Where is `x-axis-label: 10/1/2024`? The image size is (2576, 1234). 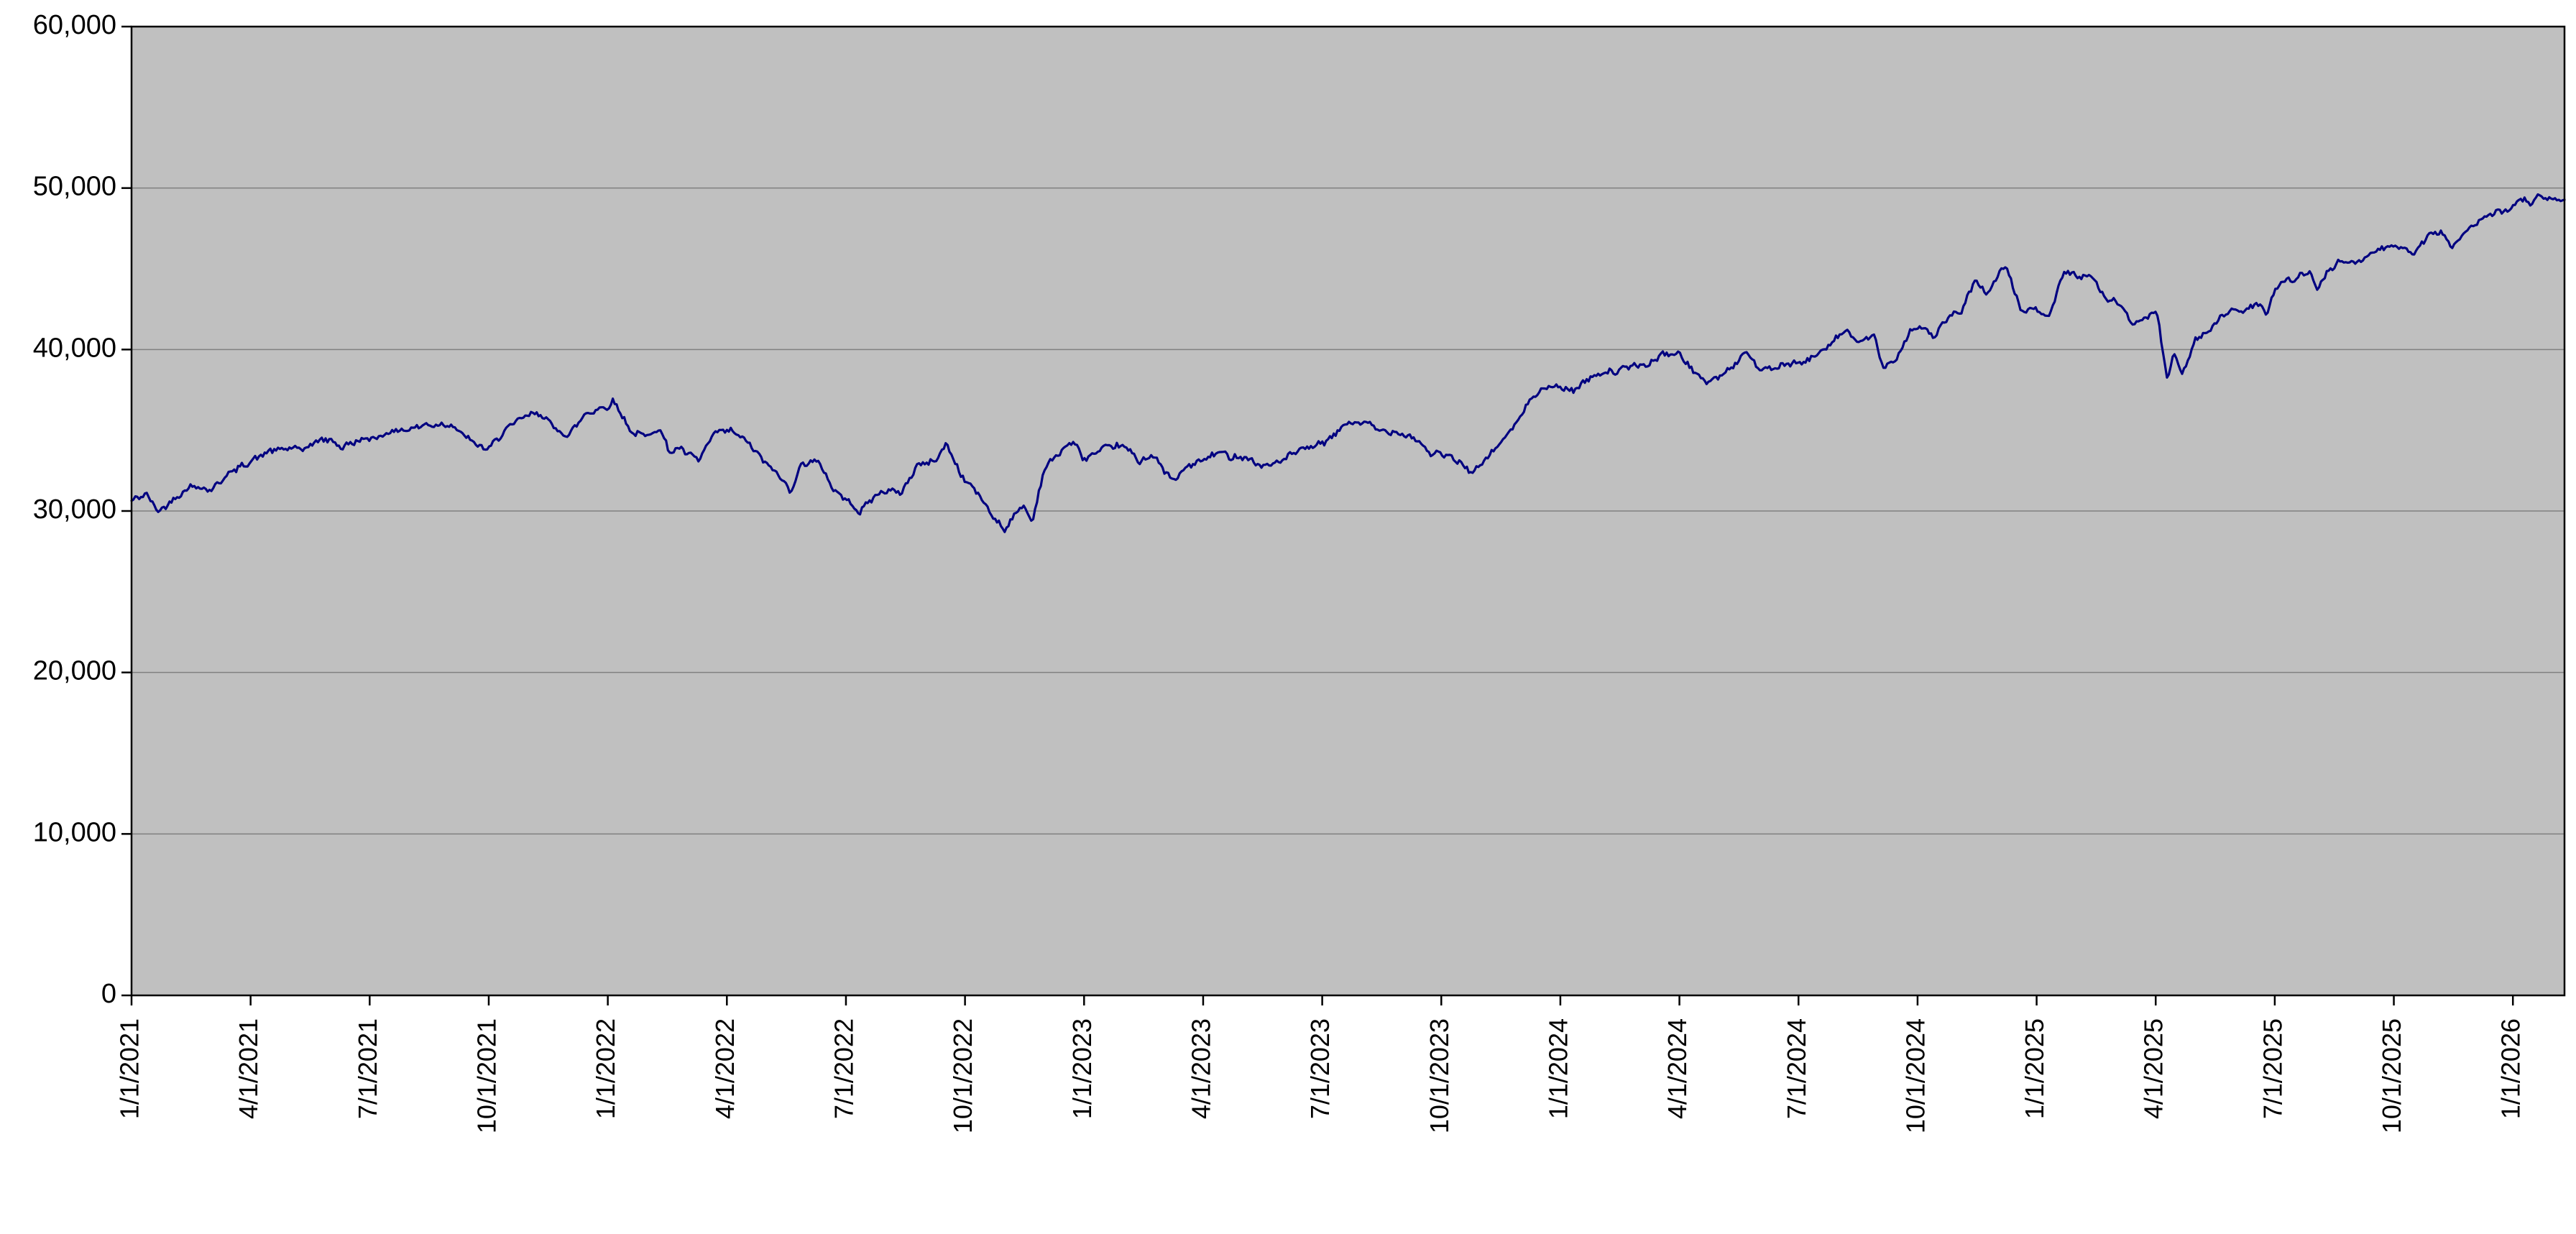
x-axis-label: 10/1/2024 is located at coordinates (1915, 1075).